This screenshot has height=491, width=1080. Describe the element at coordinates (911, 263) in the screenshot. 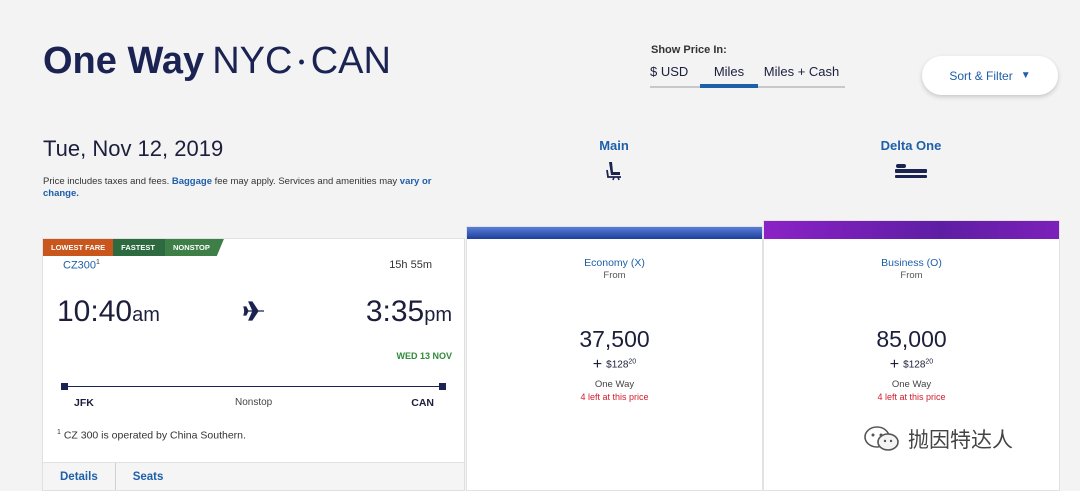

I see `fare-class-name: Business (O)` at that location.